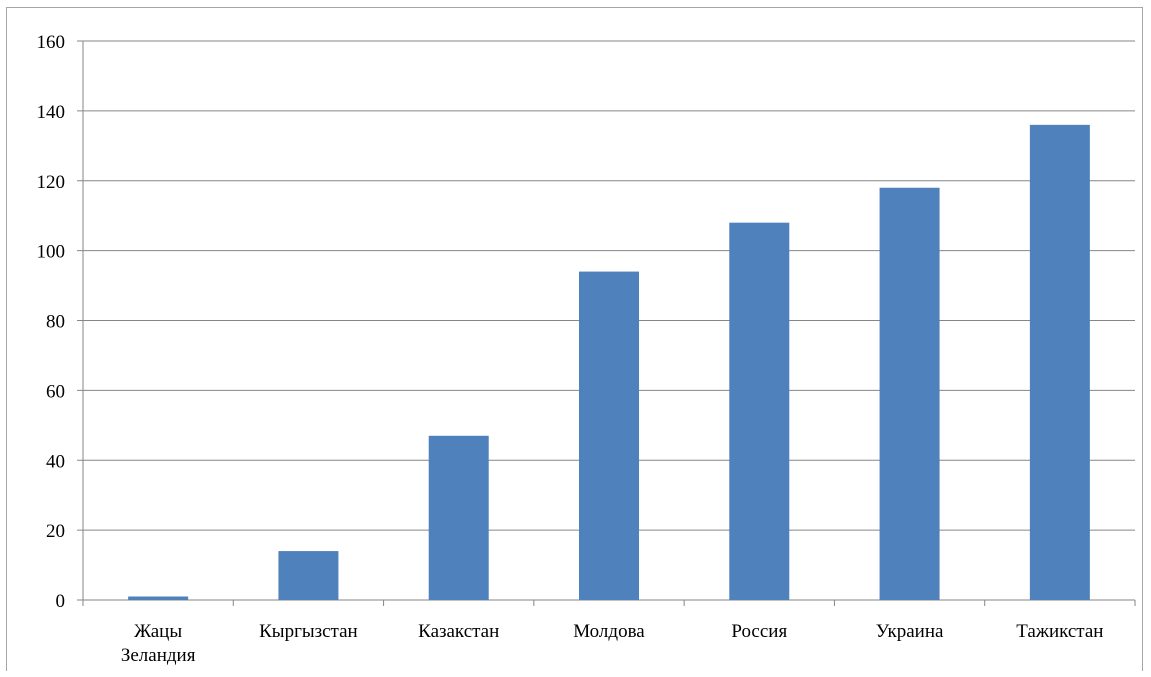 The image size is (1151, 677). What do you see at coordinates (51, 42) in the screenshot?
I see `y-tick-label: 160` at bounding box center [51, 42].